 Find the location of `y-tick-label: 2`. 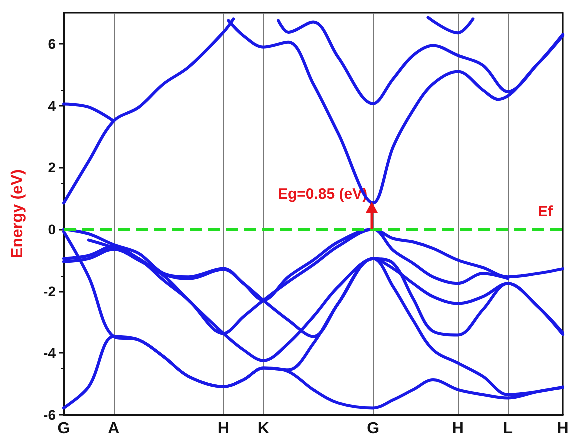

y-tick-label: 2 is located at coordinates (52, 168).